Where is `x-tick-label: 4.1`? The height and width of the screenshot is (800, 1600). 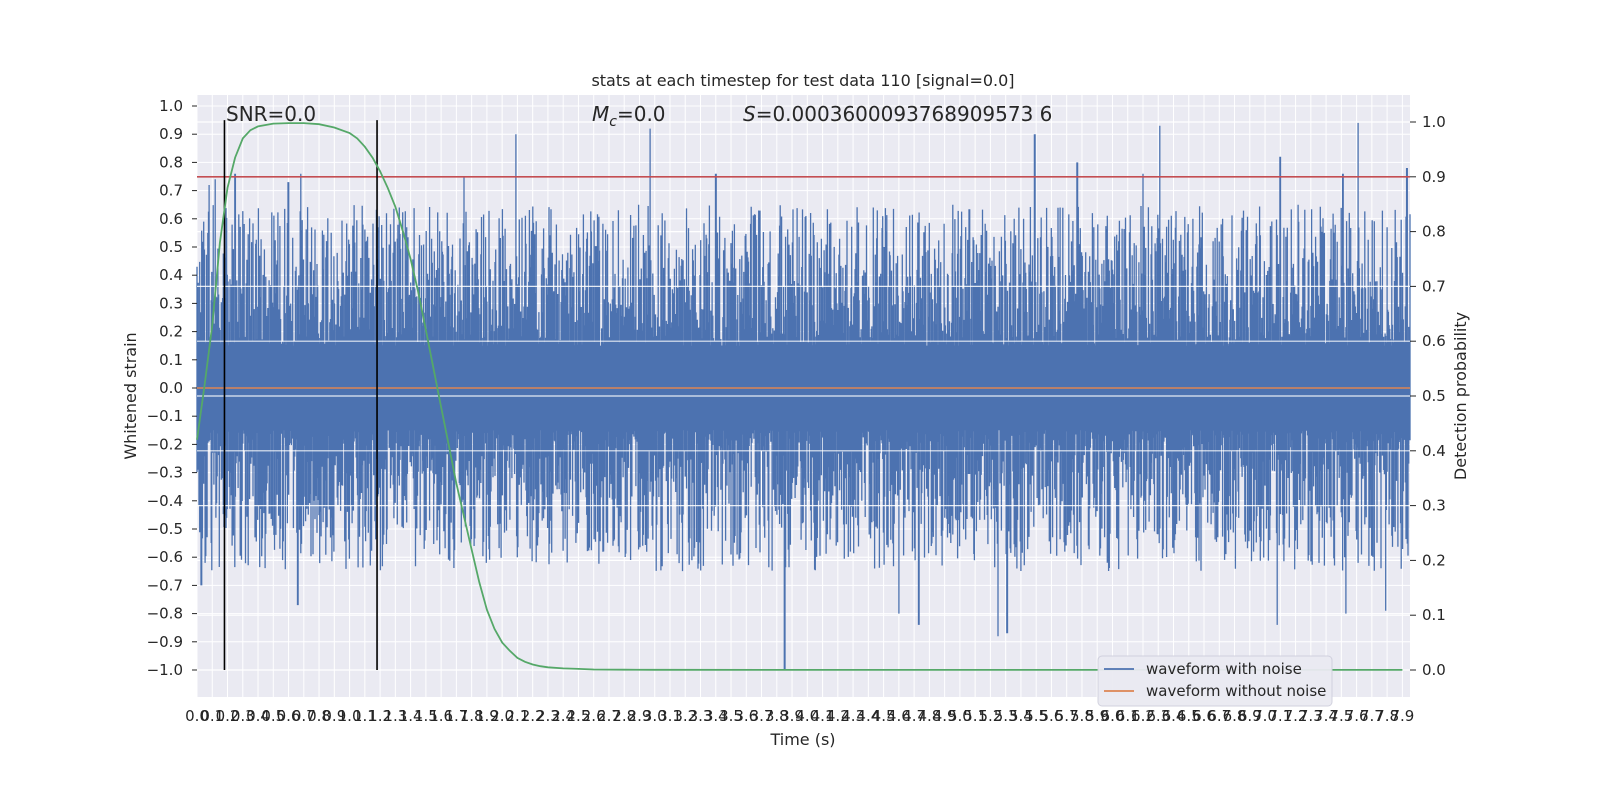
x-tick-label: 4.1 is located at coordinates (823, 716).